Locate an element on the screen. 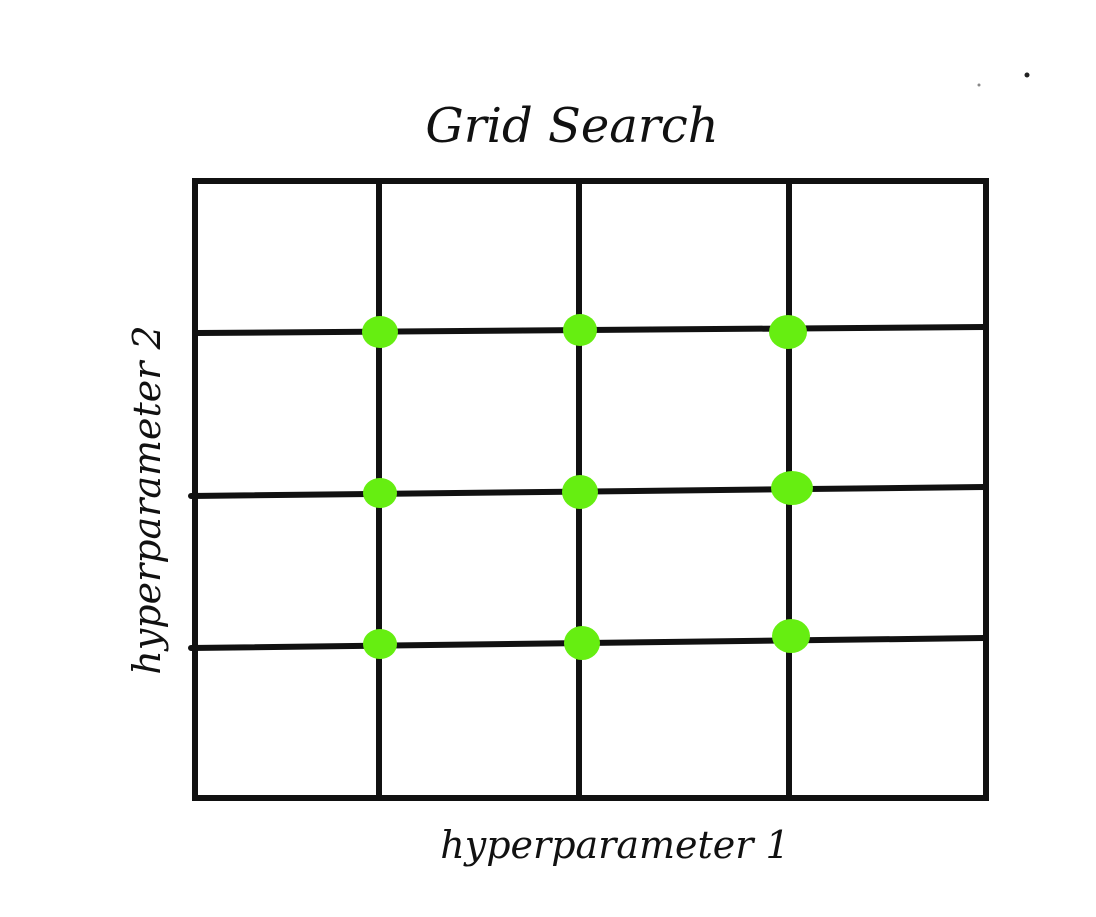  y-axis-label: hyperparameter 2 is located at coordinates (147, 499).